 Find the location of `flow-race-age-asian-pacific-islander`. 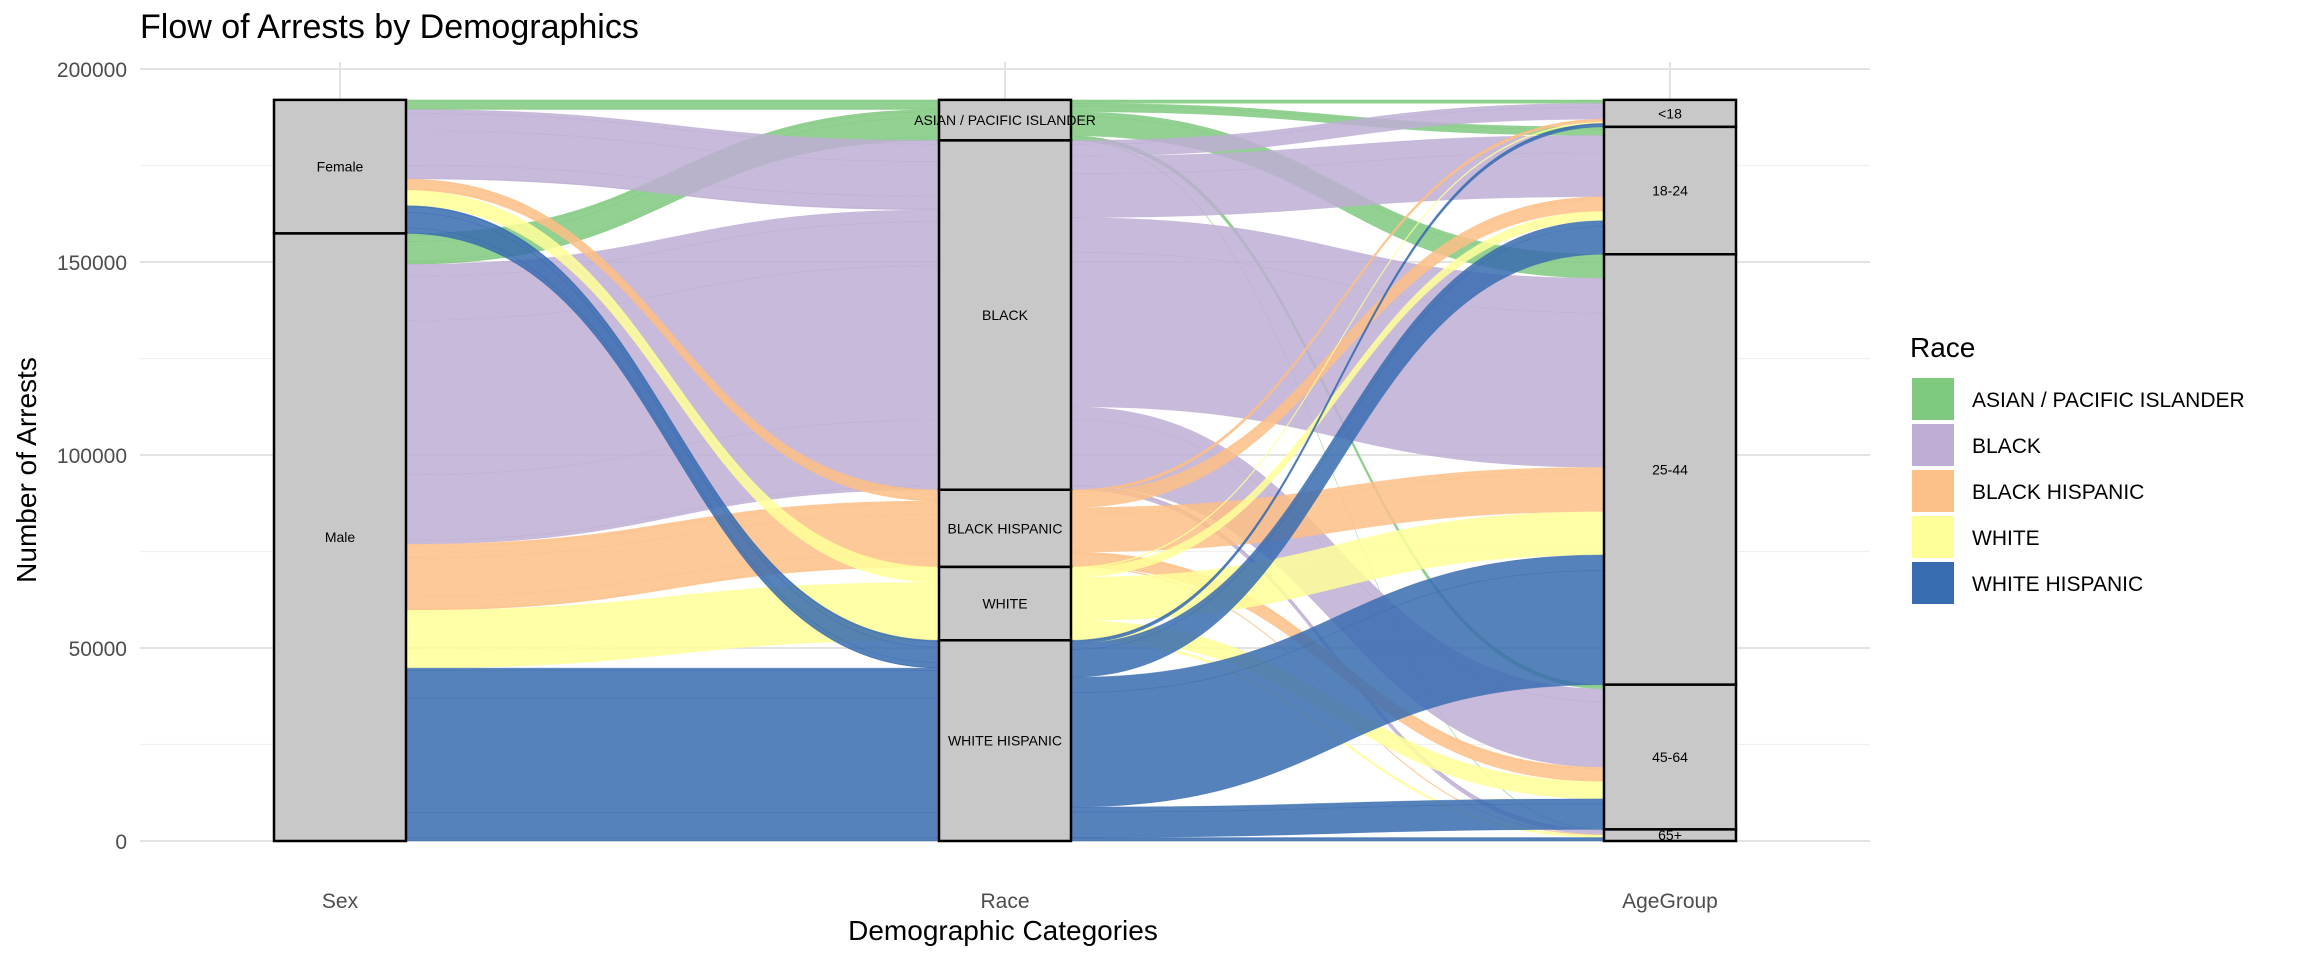

flow-race-age-asian-pacific-islander is located at coordinates (1337, 102).